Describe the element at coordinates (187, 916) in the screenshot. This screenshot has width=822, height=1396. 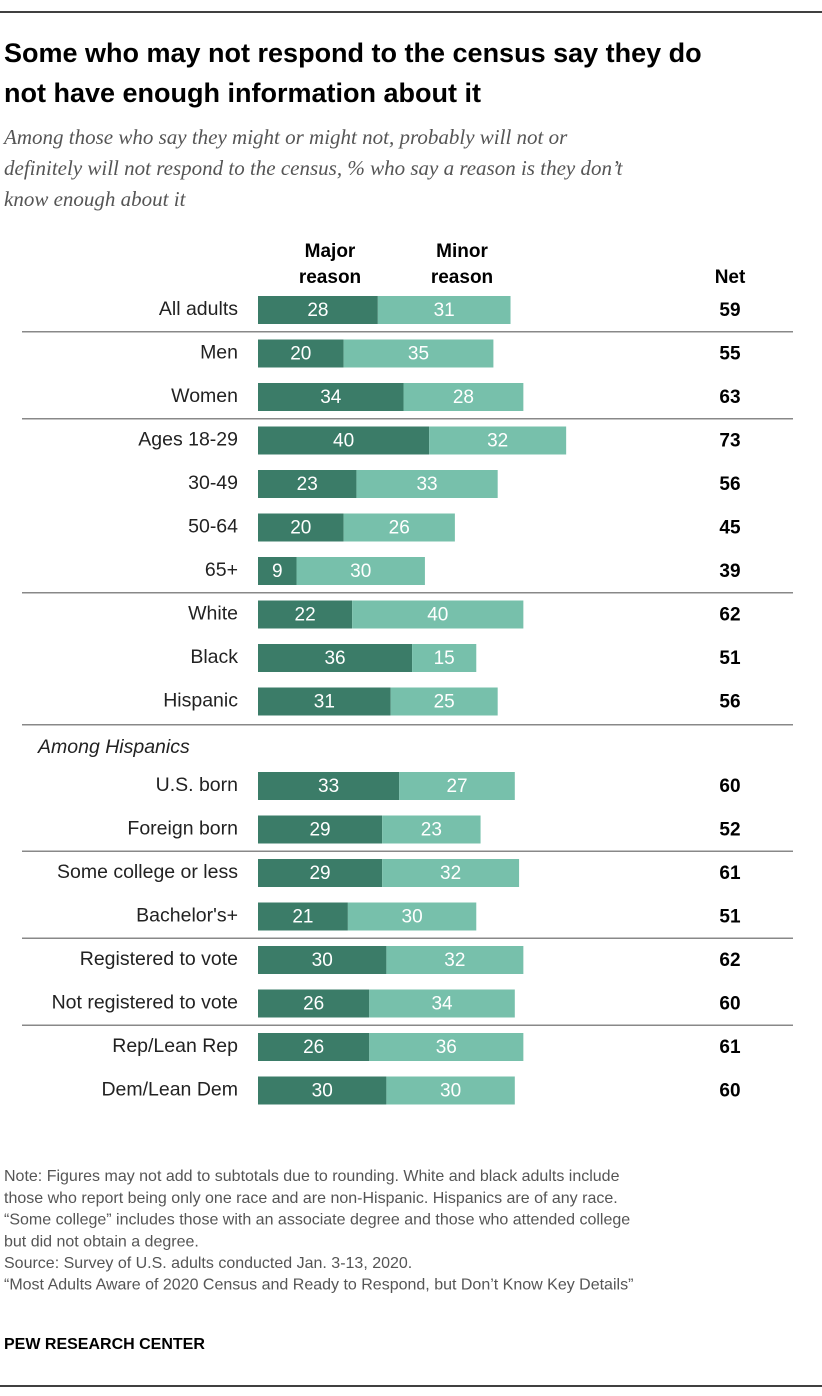
I see `category-label: Bachelor's+` at that location.